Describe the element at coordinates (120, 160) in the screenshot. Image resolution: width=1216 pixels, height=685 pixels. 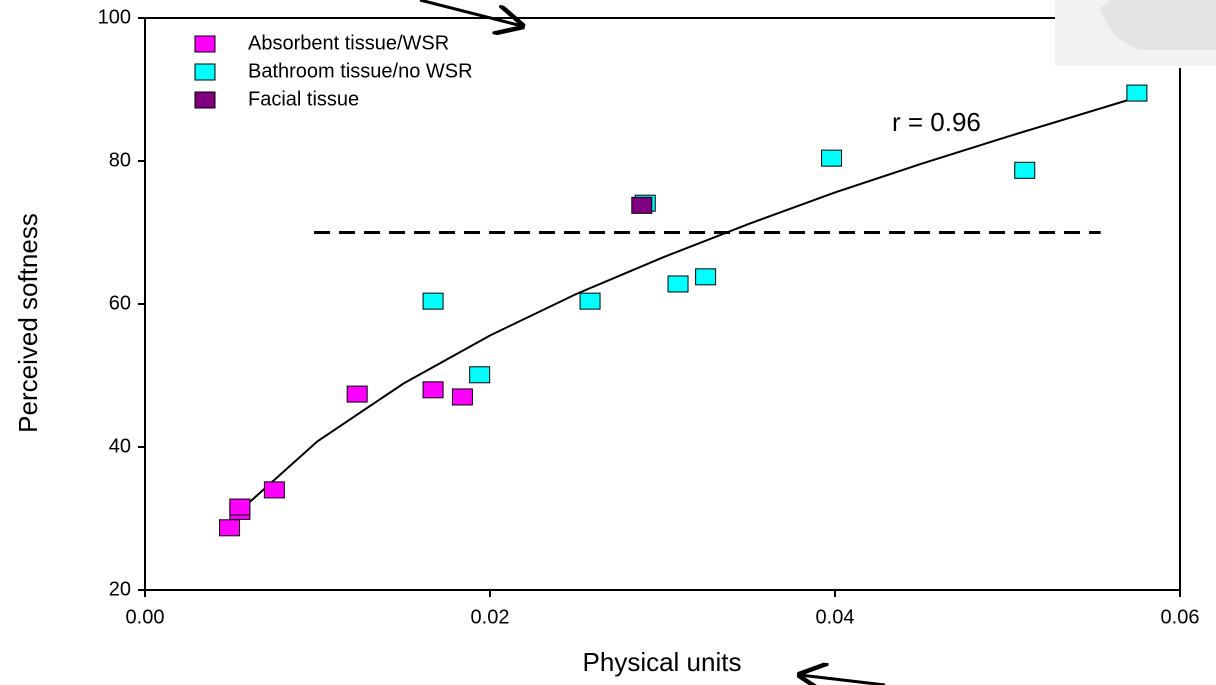
I see `y-tick-label: 80` at that location.